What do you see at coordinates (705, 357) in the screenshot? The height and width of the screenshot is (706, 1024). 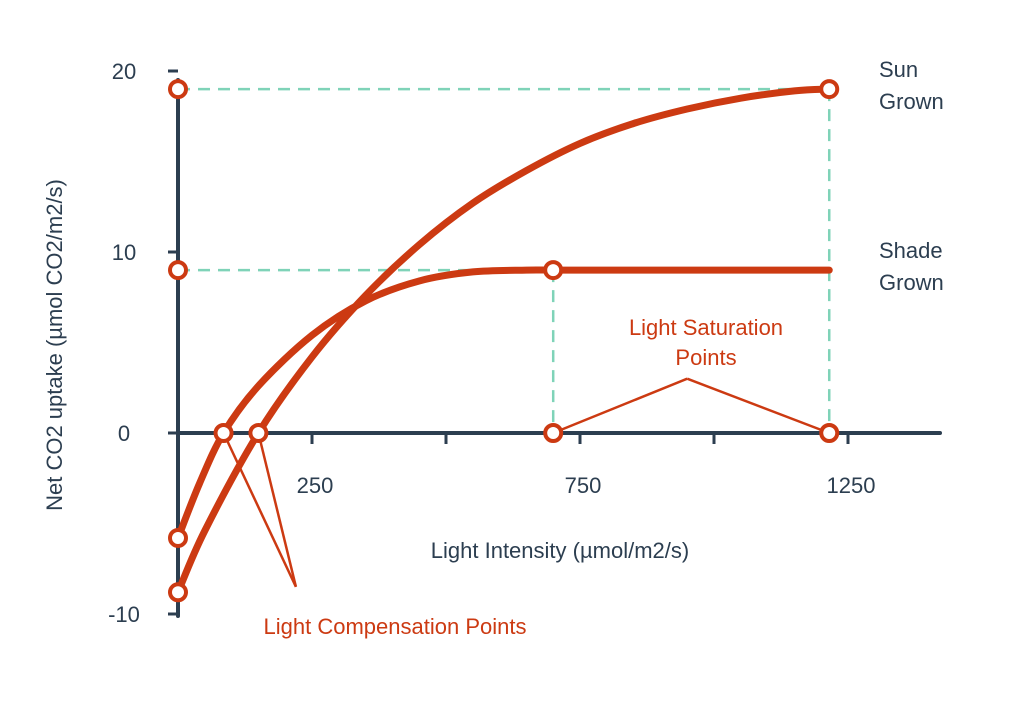 I see `annotation-line: Points` at bounding box center [705, 357].